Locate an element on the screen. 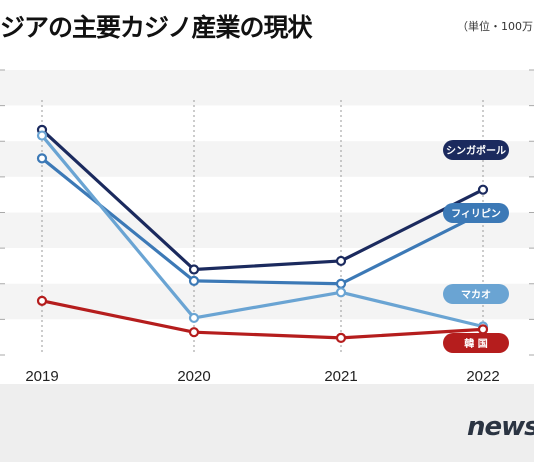  series-label: マカオ is located at coordinates (476, 295).